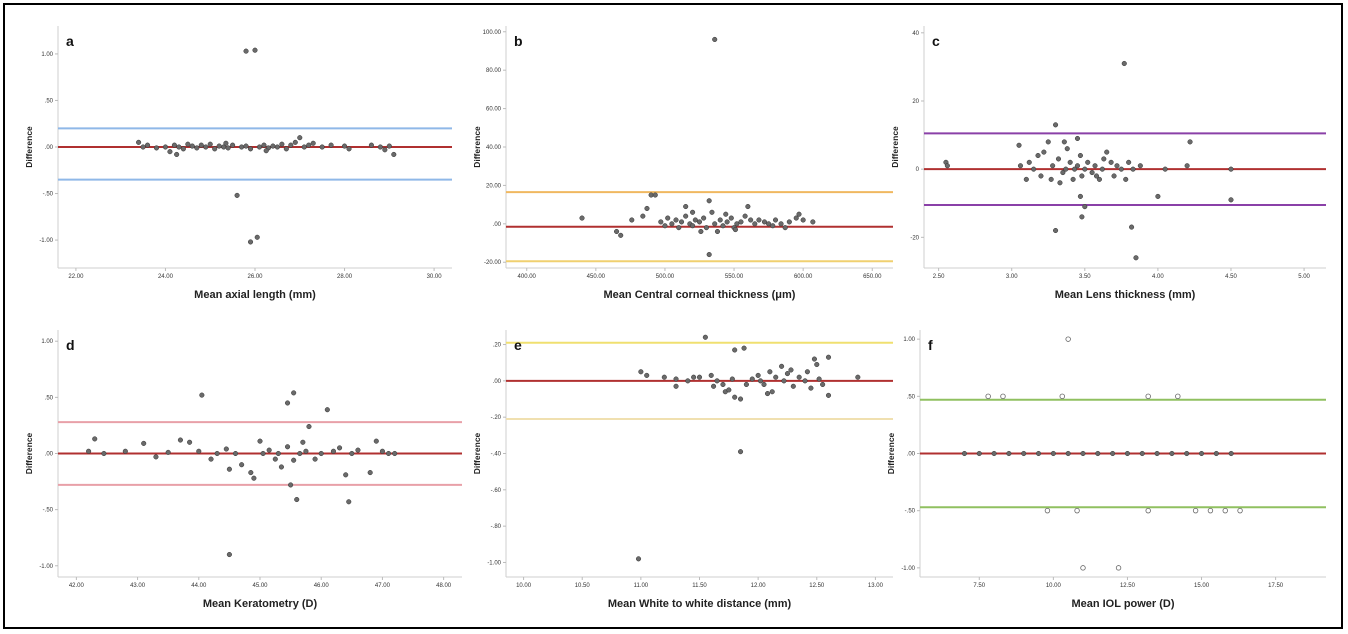 This screenshot has height=634, width=1348. I want to click on x-tick-label: 30.00, so click(435, 277).